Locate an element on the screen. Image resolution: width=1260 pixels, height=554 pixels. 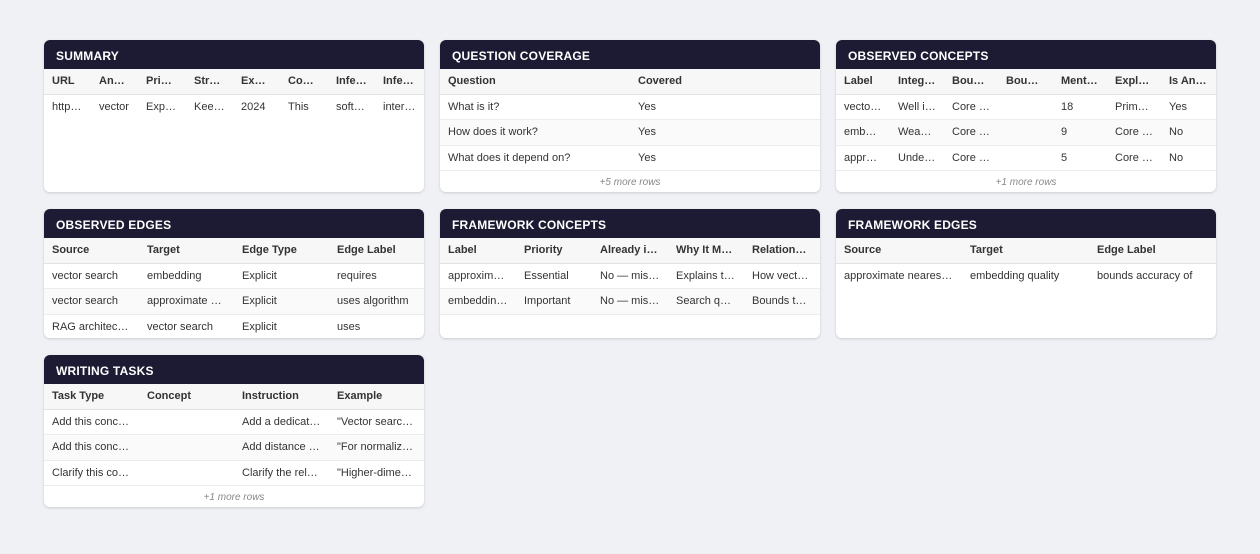
table-row: What does it depend on? Yes is located at coordinates (630, 158).